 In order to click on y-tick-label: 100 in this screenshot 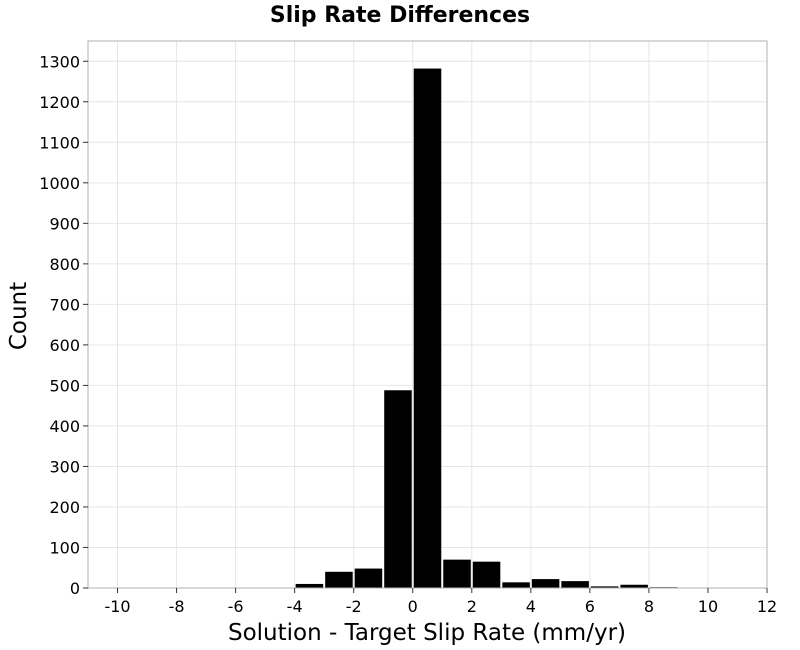, I will do `click(64, 547)`.